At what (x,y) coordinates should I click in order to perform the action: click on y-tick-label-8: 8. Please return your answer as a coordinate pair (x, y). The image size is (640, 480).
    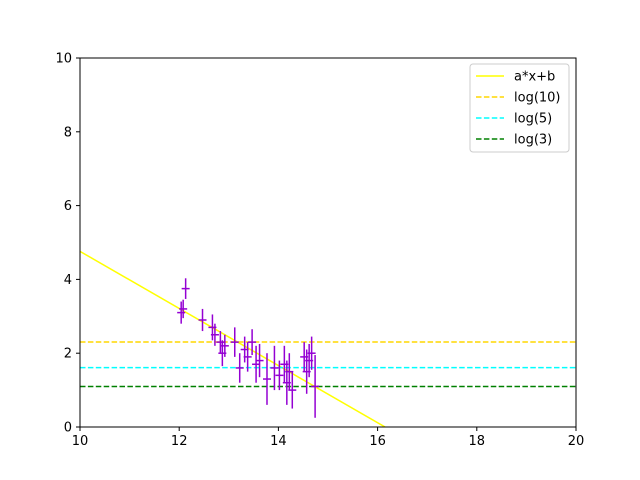
    Looking at the image, I should click on (68, 132).